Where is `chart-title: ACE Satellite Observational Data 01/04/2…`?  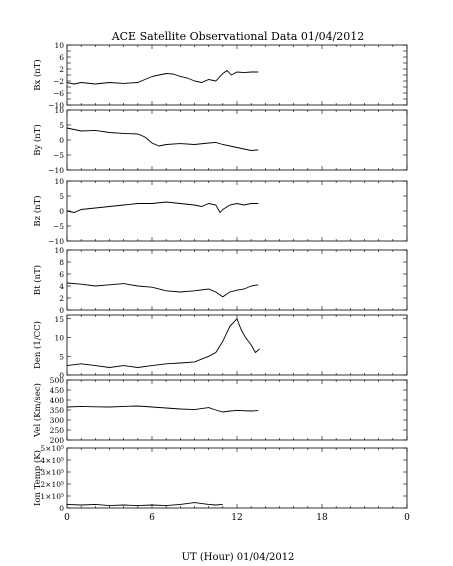 chart-title: ACE Satellite Observational Data 01/04/2… is located at coordinates (238, 36).